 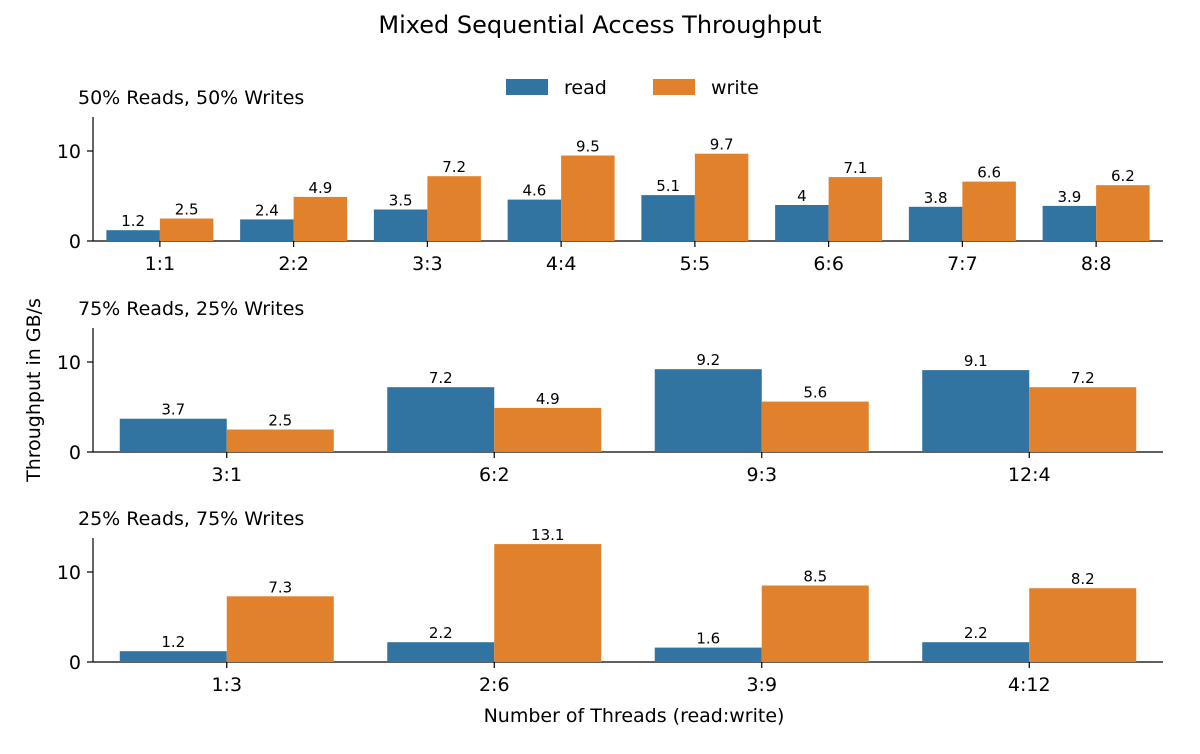 I want to click on data-label-read: 7.2, so click(x=441, y=378).